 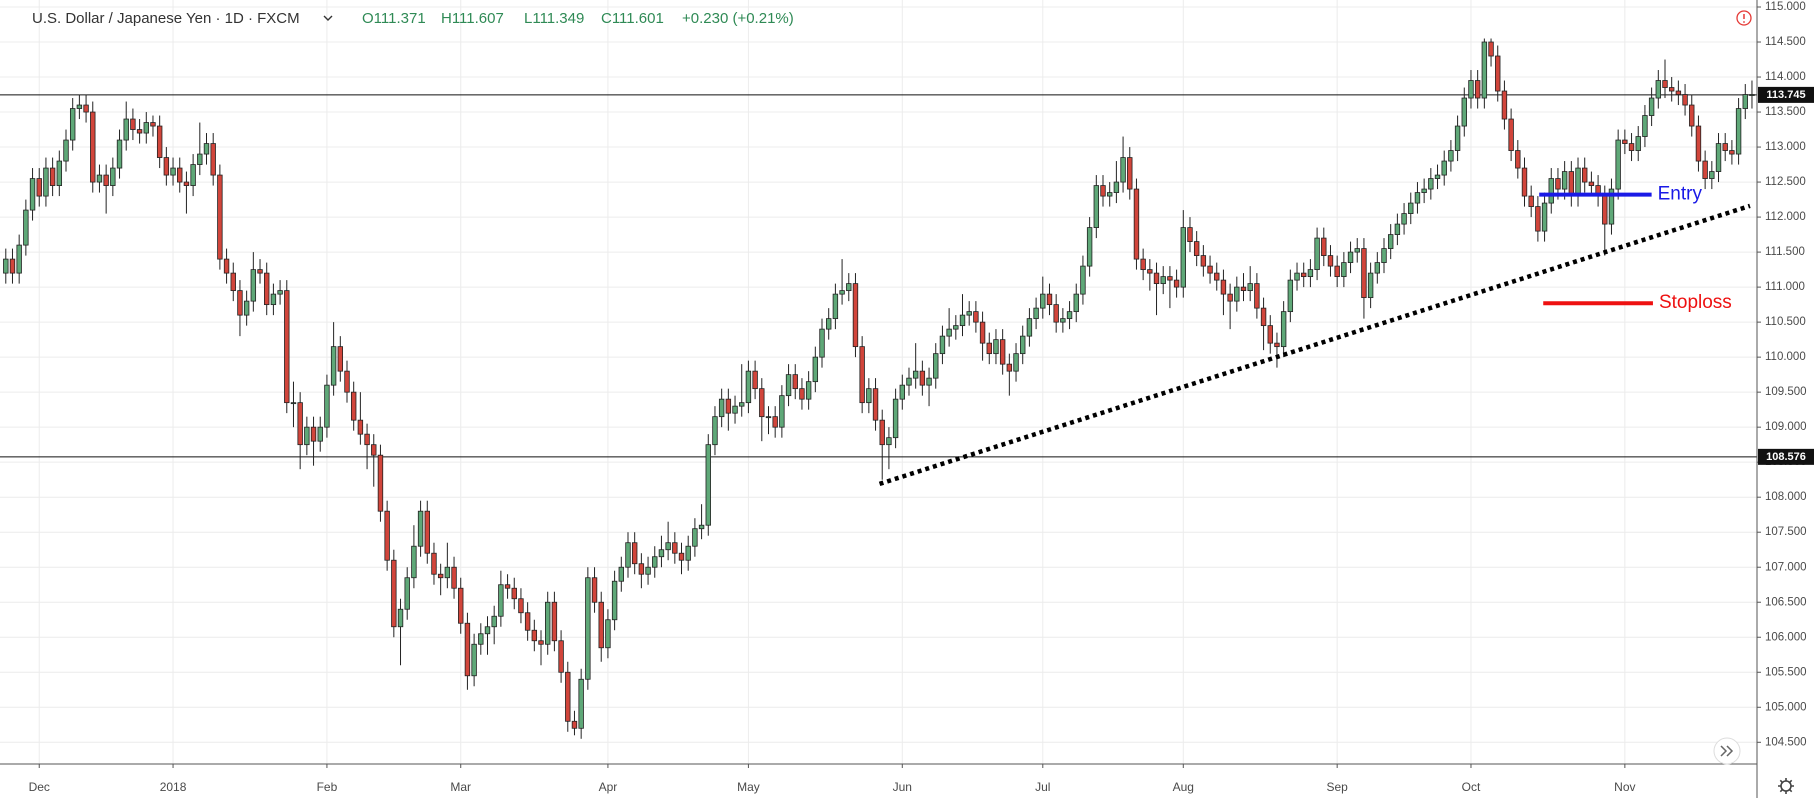 I want to click on y-tick-label: 106.500, so click(x=1786, y=602).